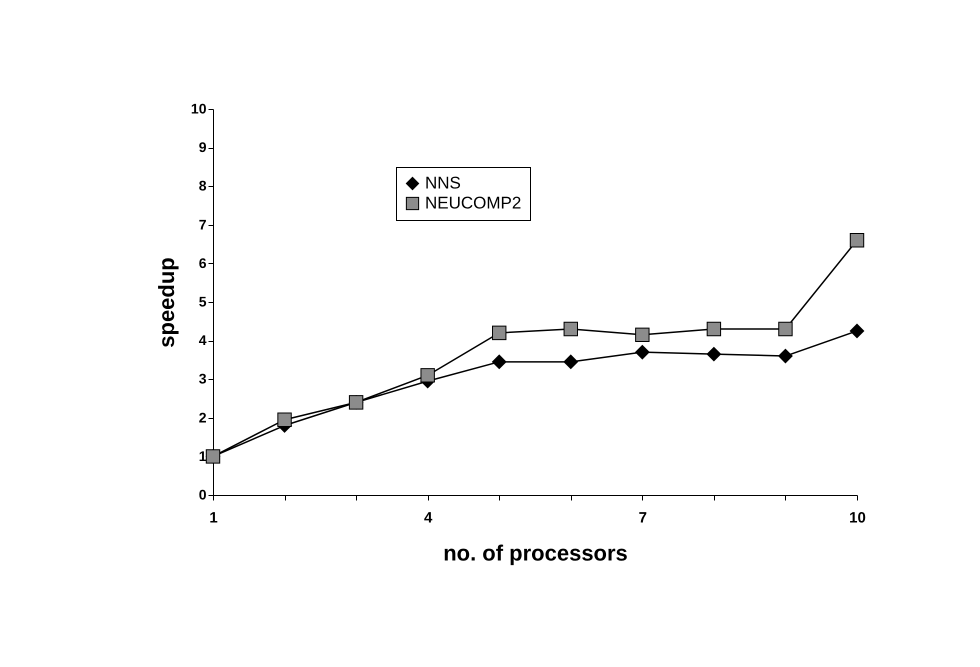  Describe the element at coordinates (202, 147) in the screenshot. I see `y-tick-label: 9` at that location.